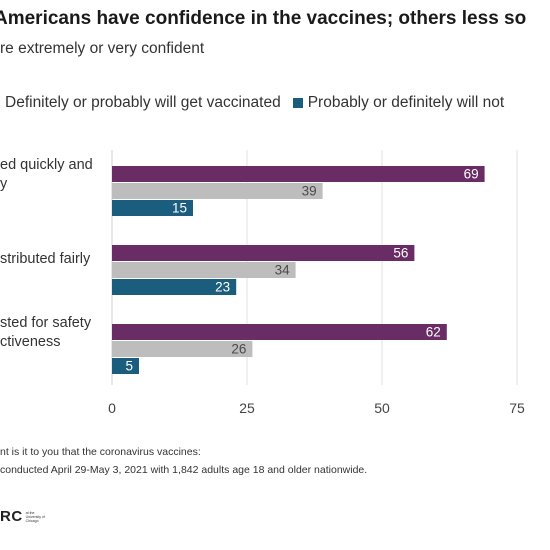 This screenshot has height=550, width=550. What do you see at coordinates (406, 102) in the screenshot?
I see `legend-label-will-not: Probably or definitely will not` at bounding box center [406, 102].